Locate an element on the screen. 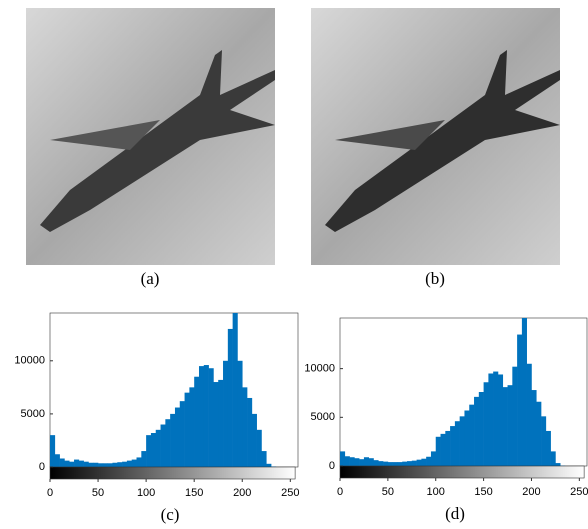 The height and width of the screenshot is (529, 588). y-tick-label: 5000 is located at coordinates (323, 417).